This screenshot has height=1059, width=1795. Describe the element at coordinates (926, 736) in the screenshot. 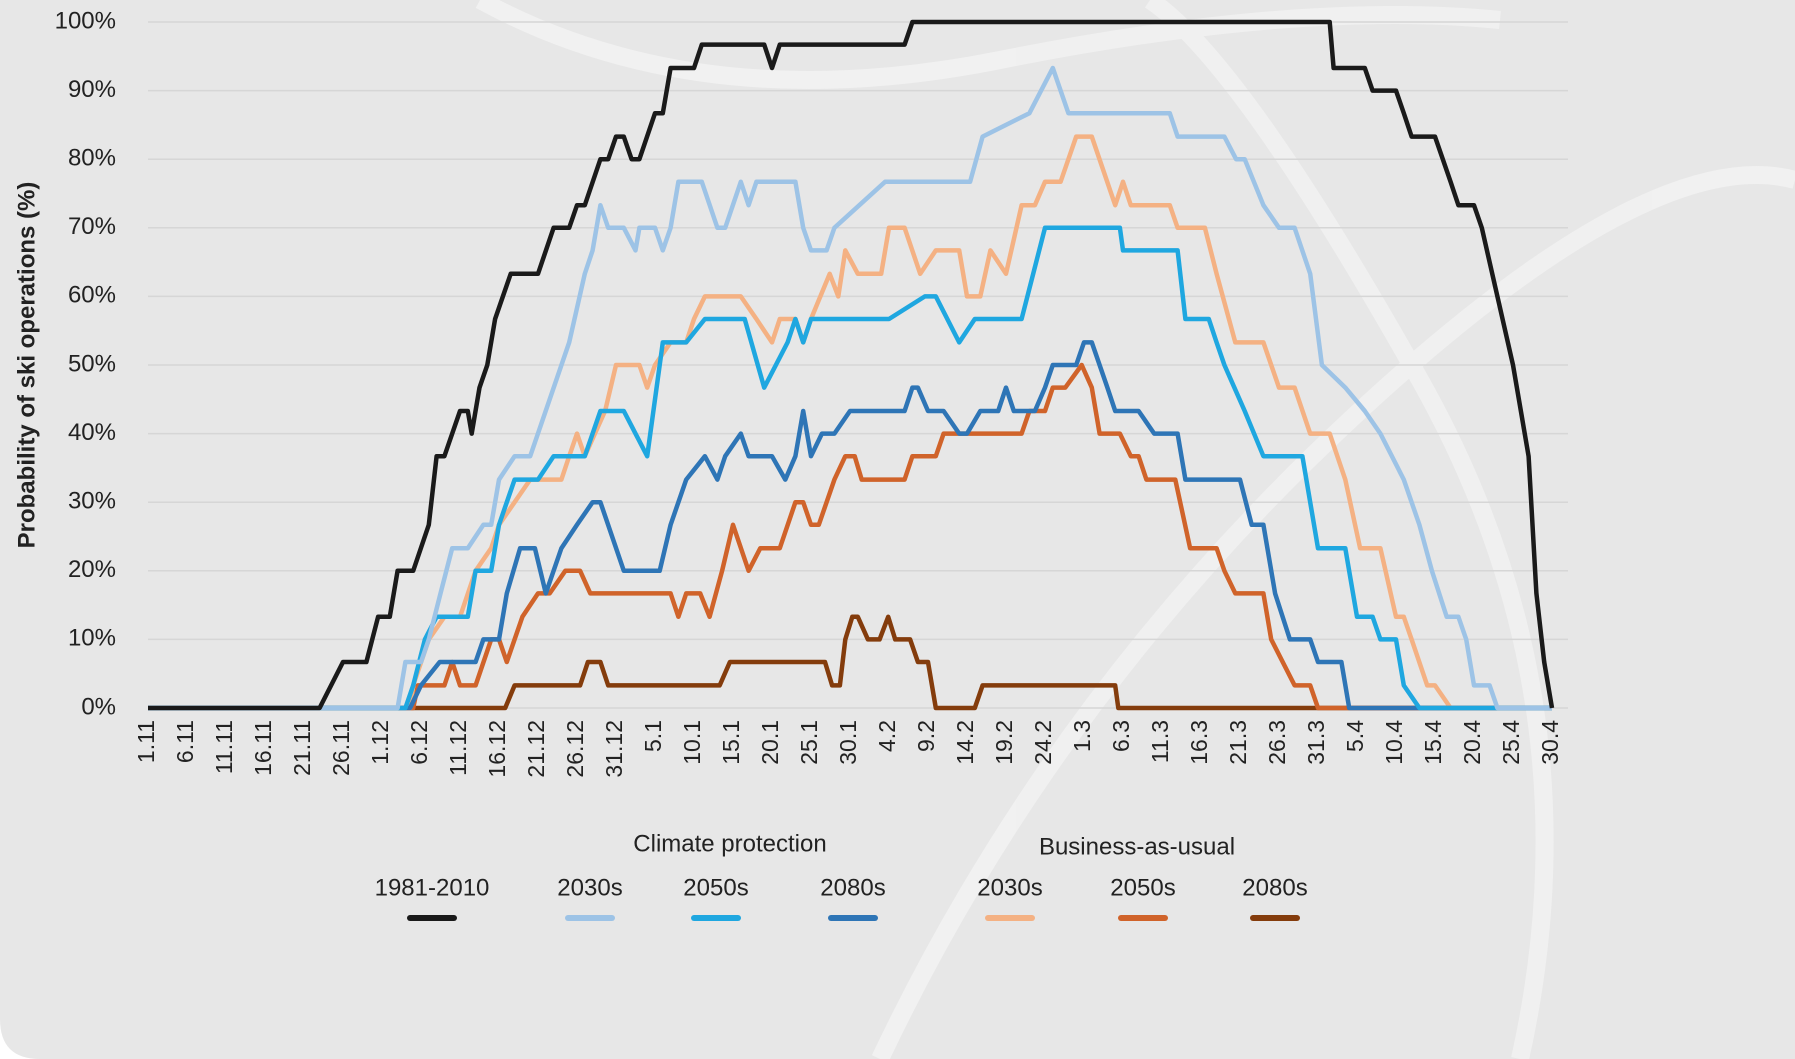

I see `x-tick-label: 9.2` at that location.